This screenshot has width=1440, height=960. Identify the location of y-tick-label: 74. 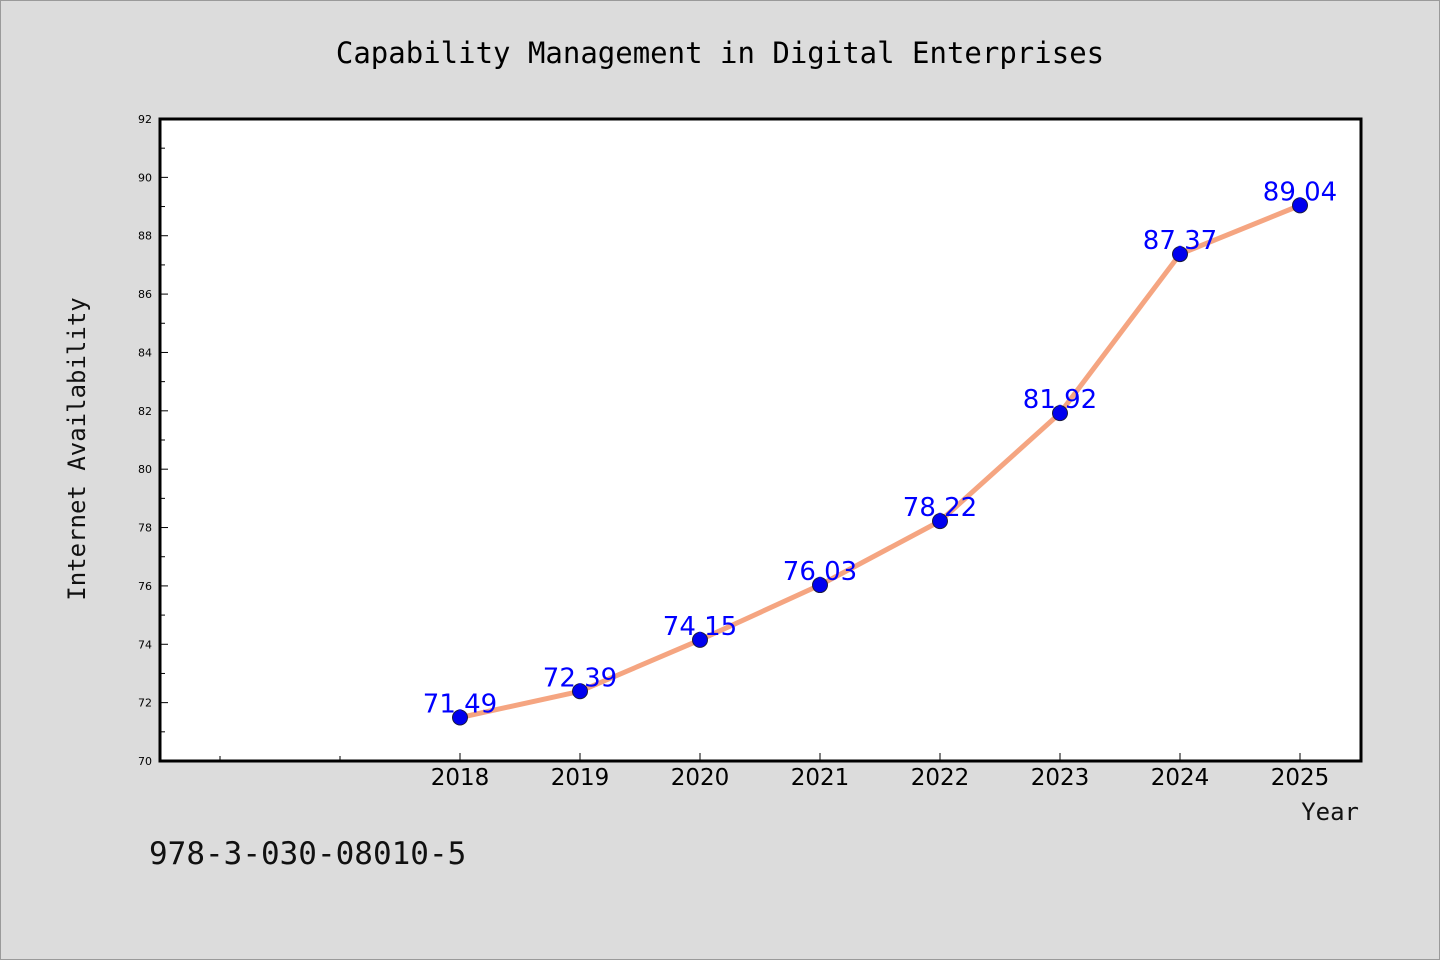
(145, 644).